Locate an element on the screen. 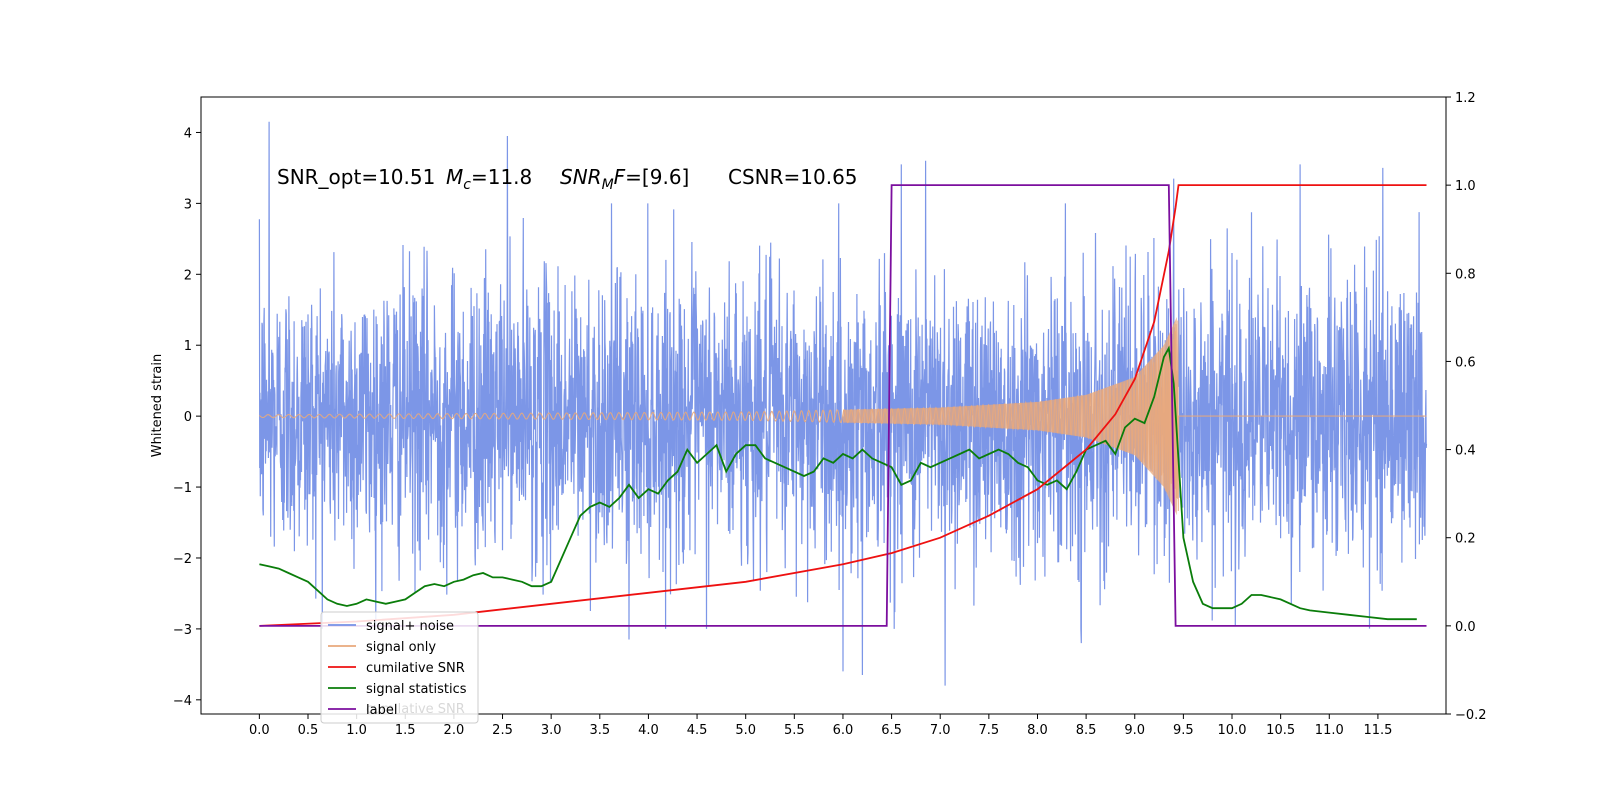 The width and height of the screenshot is (1600, 800). y-tick-label: −2 is located at coordinates (182, 559).